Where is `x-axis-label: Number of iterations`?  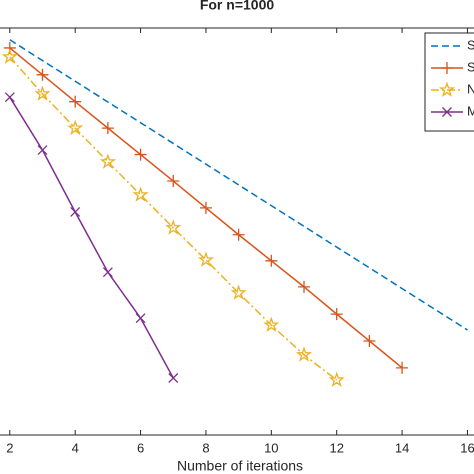
x-axis-label: Number of iterations is located at coordinates (240, 466).